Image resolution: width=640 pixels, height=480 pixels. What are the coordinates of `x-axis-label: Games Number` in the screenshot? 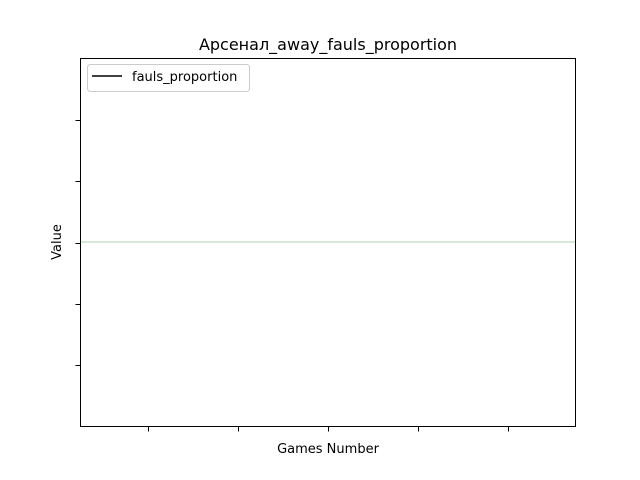 It's located at (328, 449).